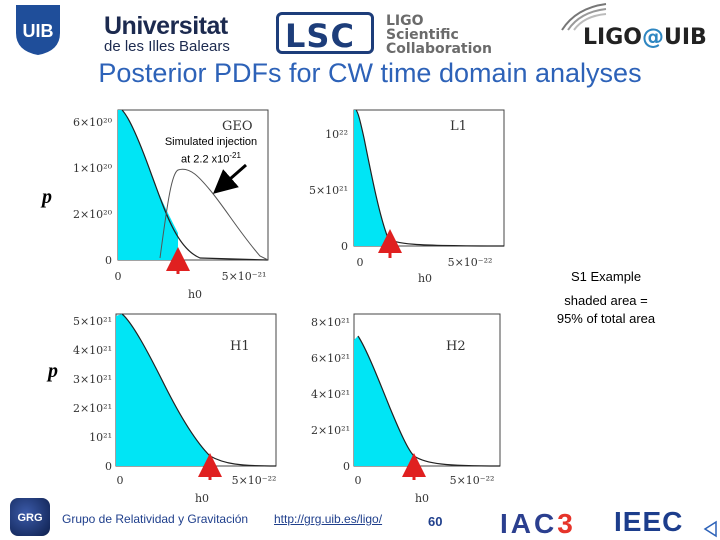 This screenshot has height=540, width=720. I want to click on geo-x-tick-0: 0, so click(118, 276).